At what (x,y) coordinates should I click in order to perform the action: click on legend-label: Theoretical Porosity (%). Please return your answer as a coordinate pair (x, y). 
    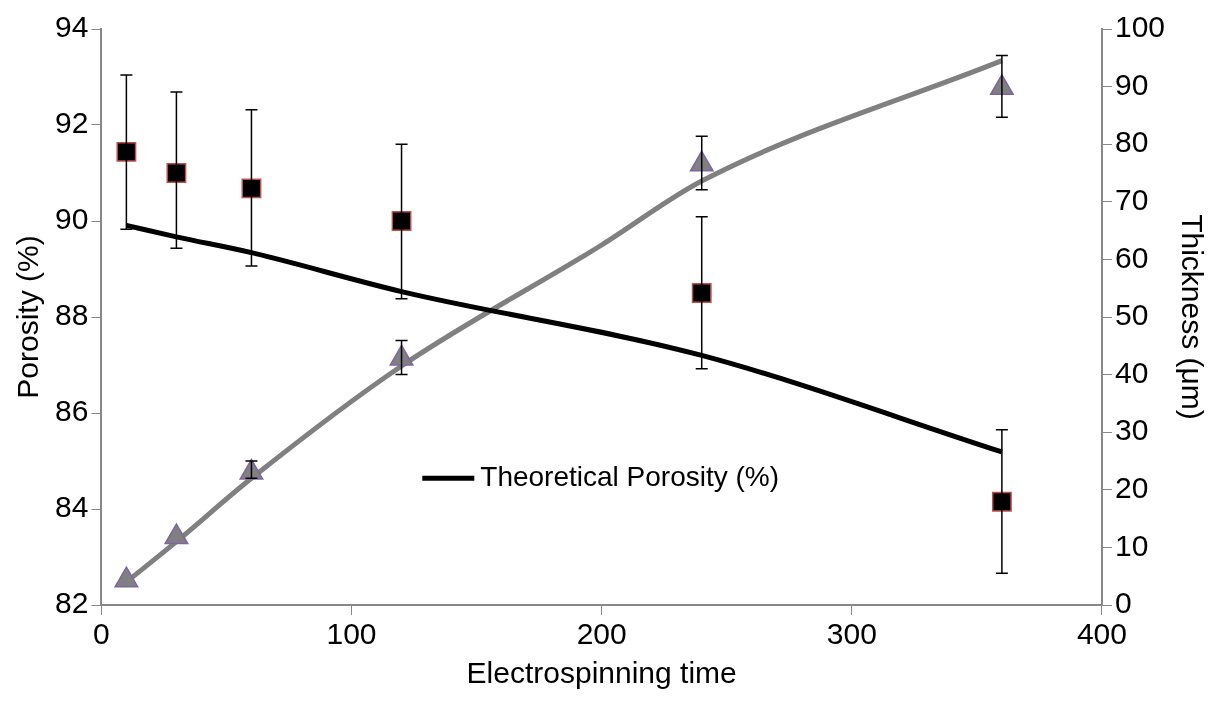
    Looking at the image, I should click on (630, 476).